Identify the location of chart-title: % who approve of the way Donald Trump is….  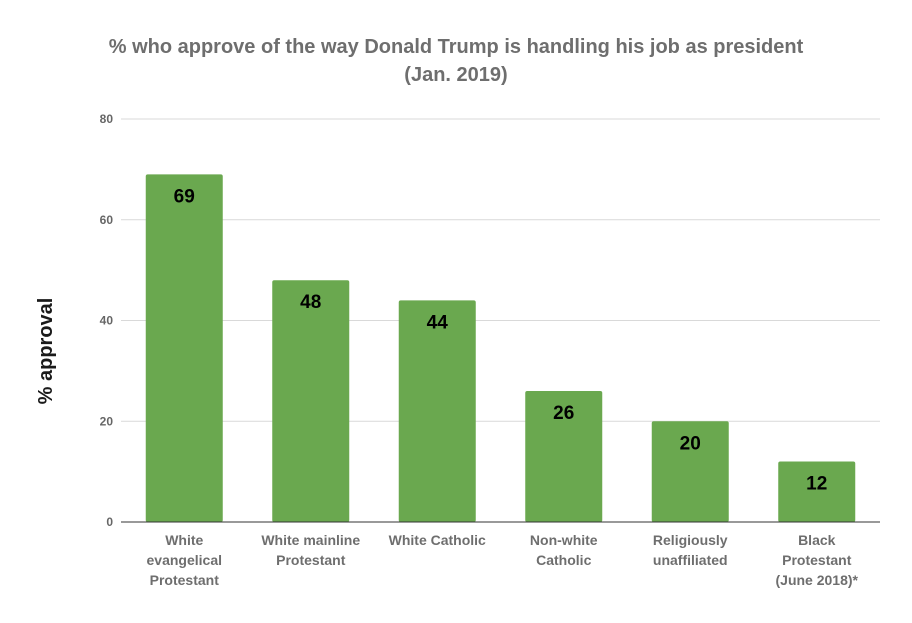
(456, 47).